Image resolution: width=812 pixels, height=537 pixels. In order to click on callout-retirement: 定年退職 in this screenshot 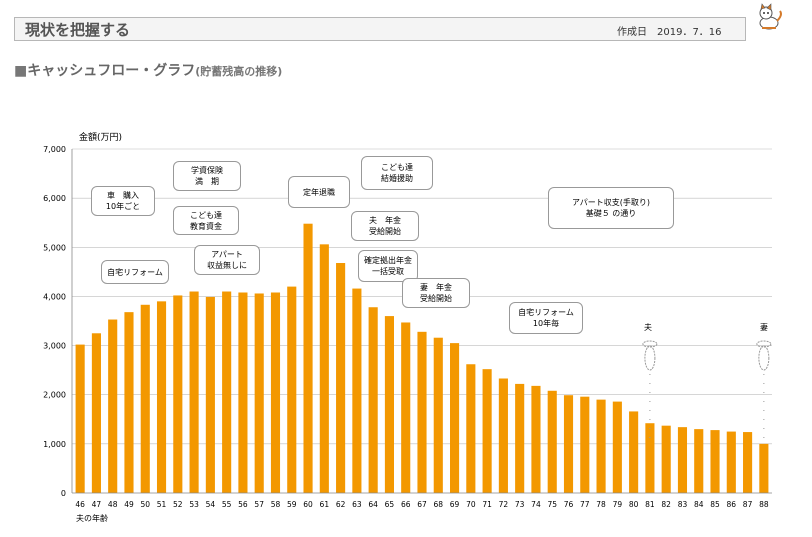, I will do `click(319, 192)`.